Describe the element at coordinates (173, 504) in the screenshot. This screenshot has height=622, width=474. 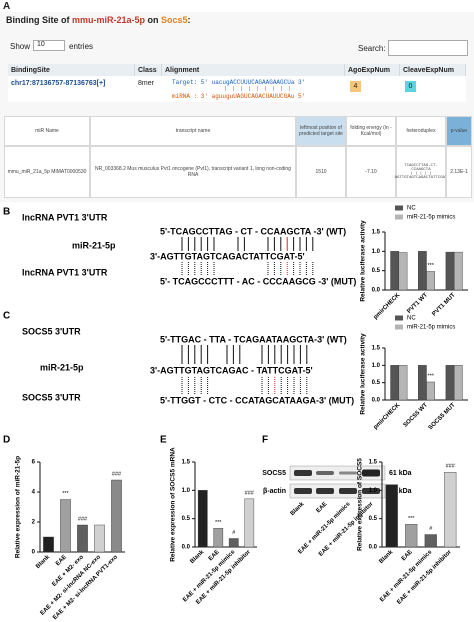
I see `y-axis-label: Relative expression of SOCS5 mRNA` at that location.